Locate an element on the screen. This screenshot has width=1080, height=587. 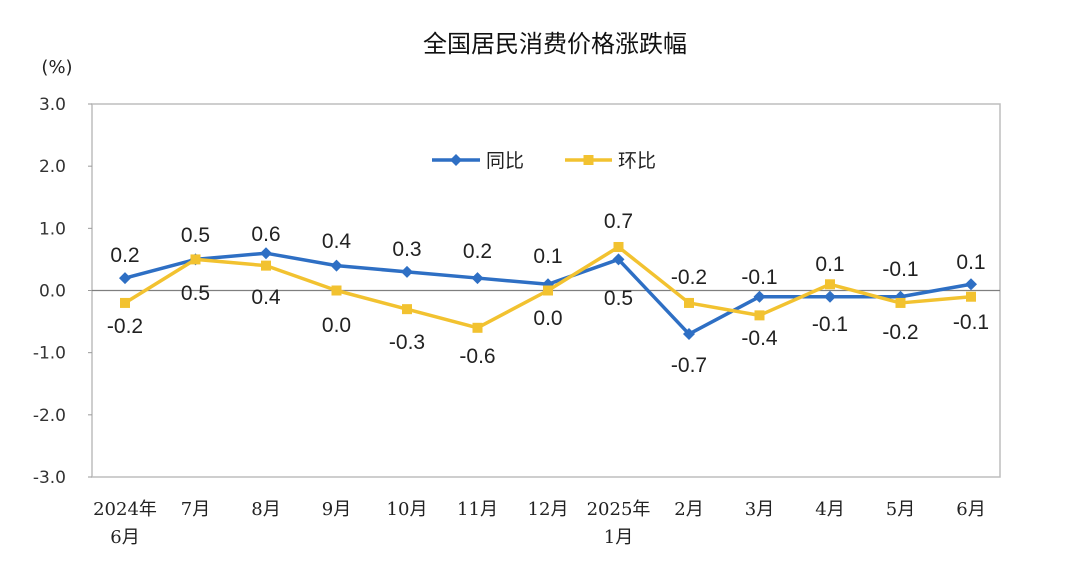
data-label-mom: -0.6 is located at coordinates (477, 356).